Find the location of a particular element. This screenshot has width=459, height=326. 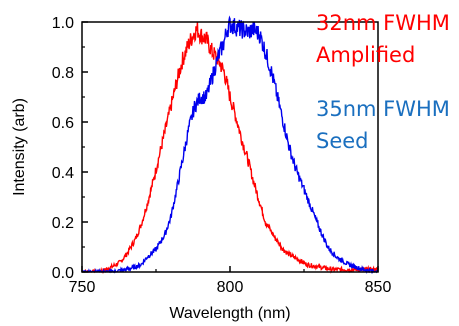

y-tick-label: 0.6 is located at coordinates (63, 123).